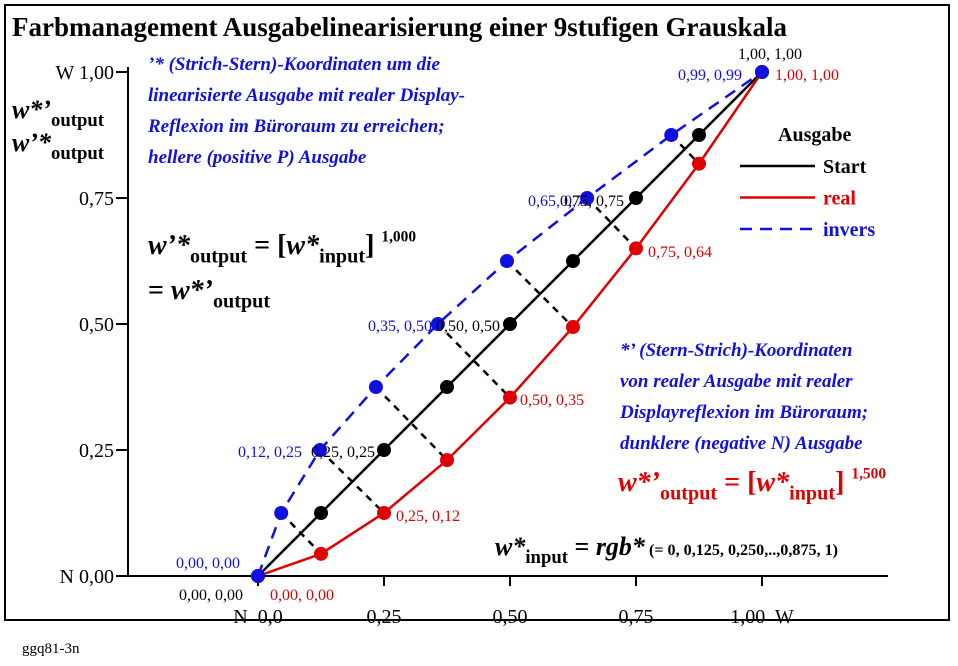  Describe the element at coordinates (398, 236) in the screenshot. I see `formula-part: 1,000` at that location.